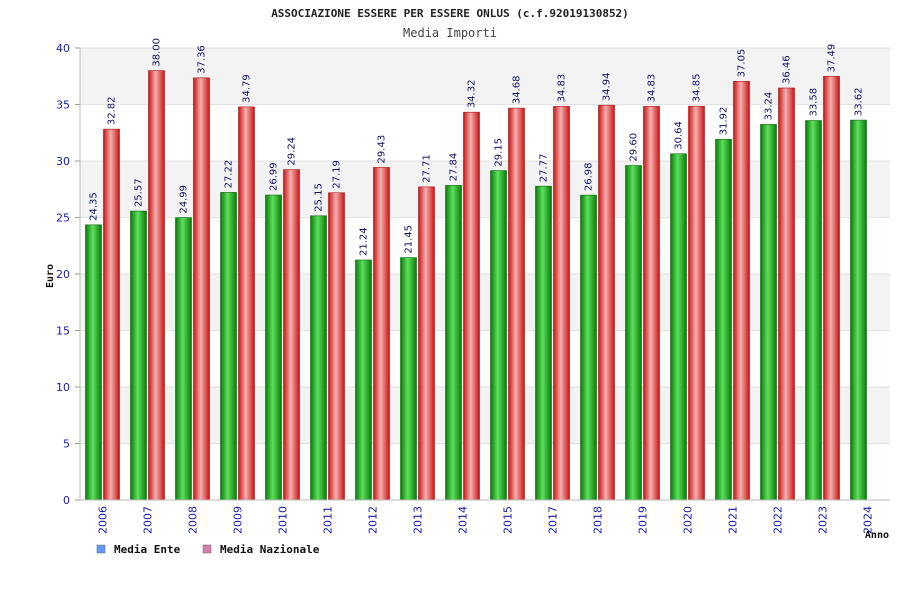 The image size is (900, 600). Describe the element at coordinates (94, 206) in the screenshot. I see `data-label-media-ente-2006: 24.35` at that location.